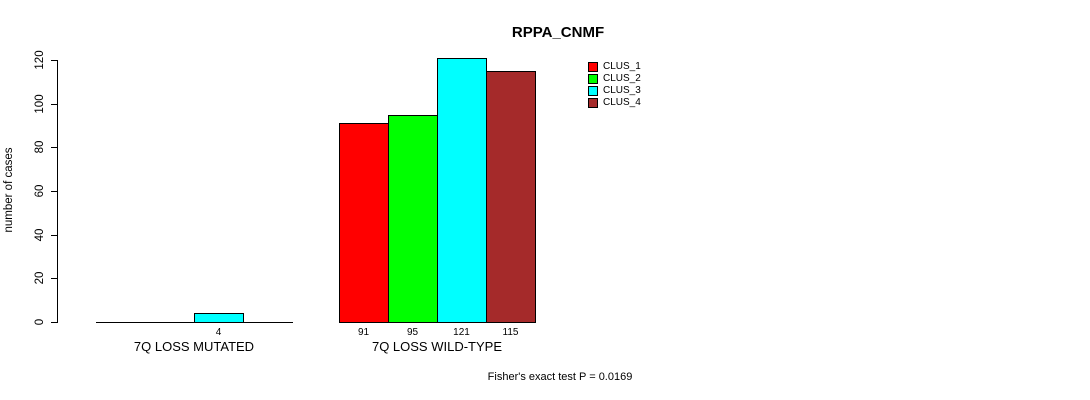  I want to click on legend-item: CLUS_2, so click(614, 79).